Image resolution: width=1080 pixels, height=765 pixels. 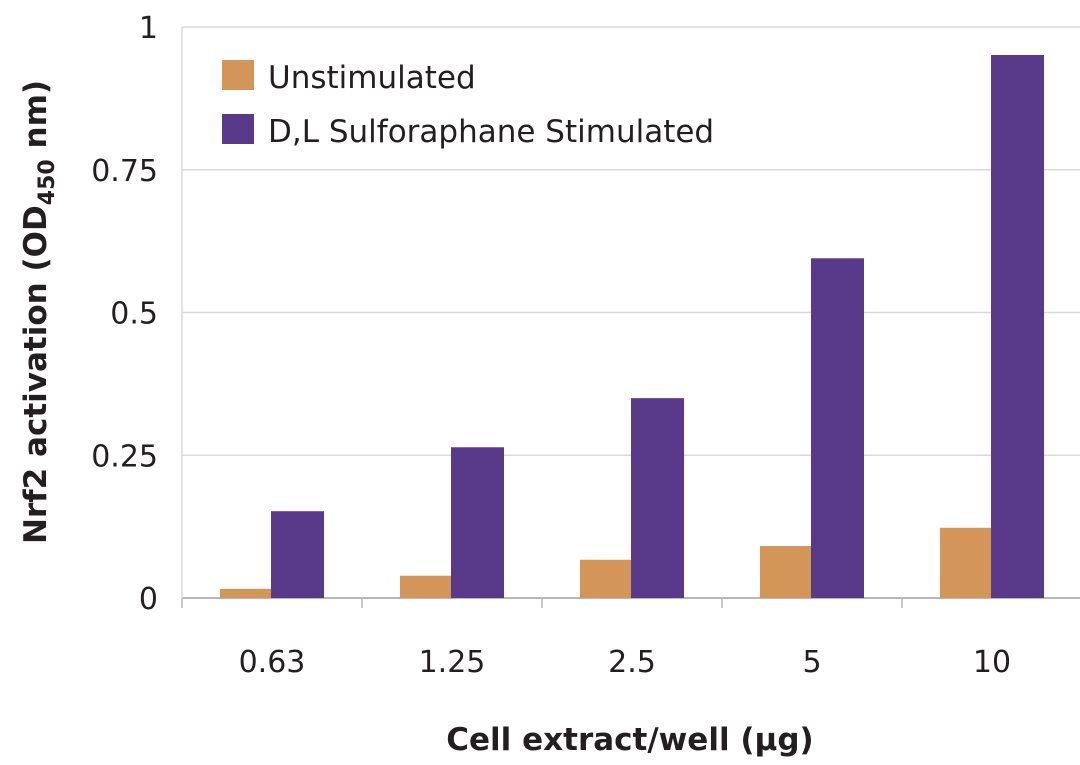 What do you see at coordinates (992, 662) in the screenshot?
I see `x-tick-label: 10` at bounding box center [992, 662].